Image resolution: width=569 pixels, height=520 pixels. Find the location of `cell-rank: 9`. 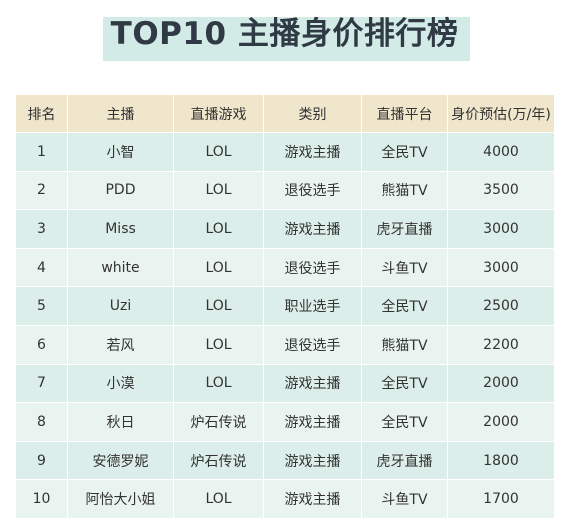

cell-rank: 9 is located at coordinates (42, 461).